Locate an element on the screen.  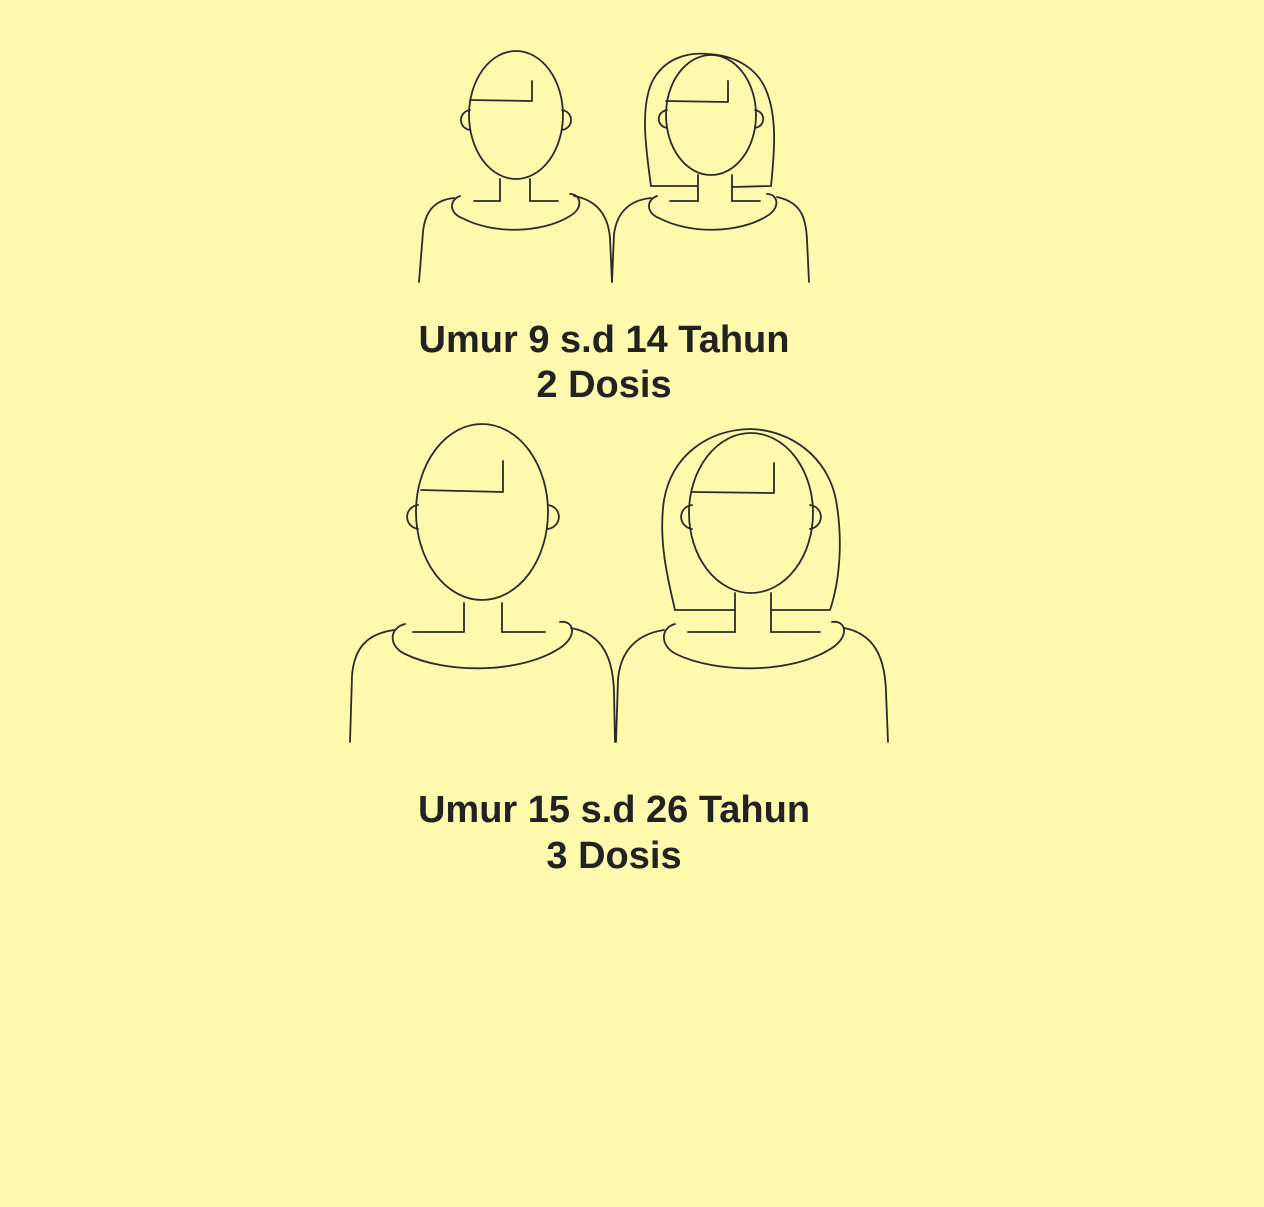
group-1-girl-hijab-figure is located at coordinates (710, 167).